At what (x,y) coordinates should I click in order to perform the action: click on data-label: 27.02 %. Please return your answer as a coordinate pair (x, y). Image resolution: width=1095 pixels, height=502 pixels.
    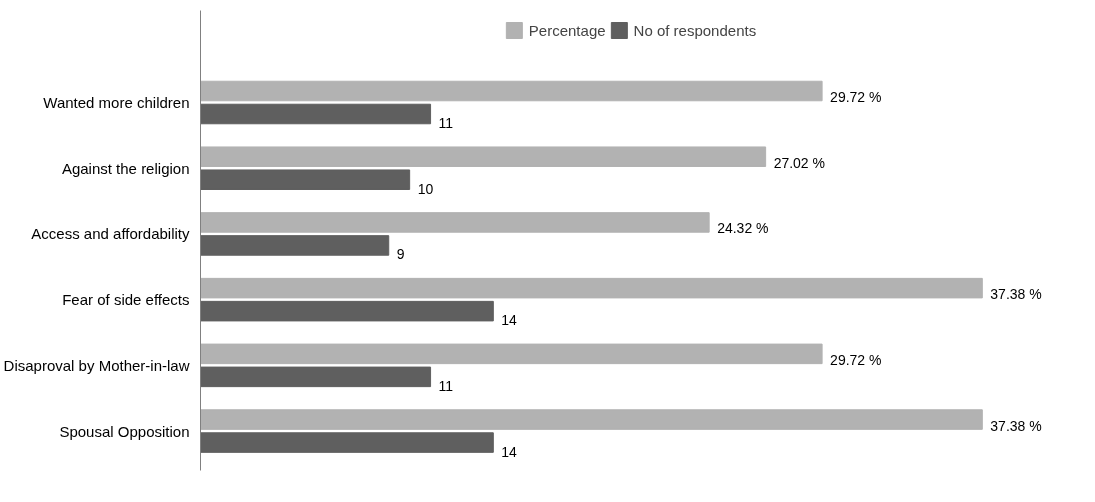
    Looking at the image, I should click on (799, 162).